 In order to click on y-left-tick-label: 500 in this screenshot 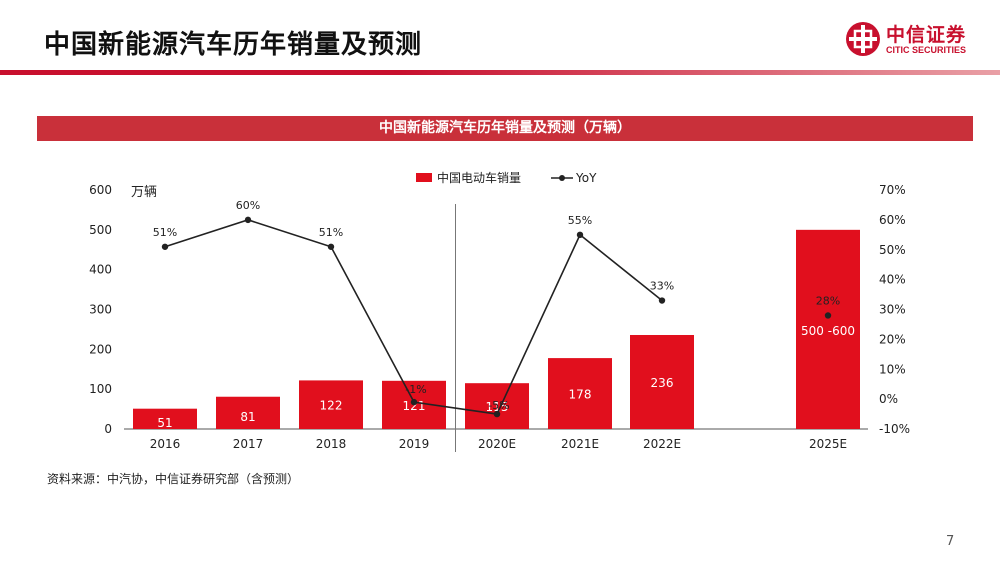, I will do `click(100, 230)`.